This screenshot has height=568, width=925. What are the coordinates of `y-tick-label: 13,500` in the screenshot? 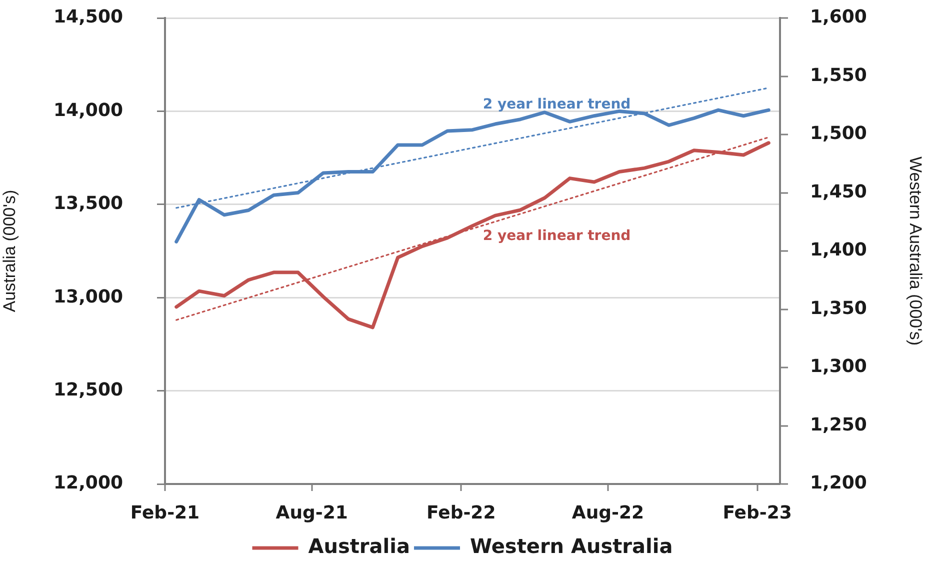 It's located at (88, 203).